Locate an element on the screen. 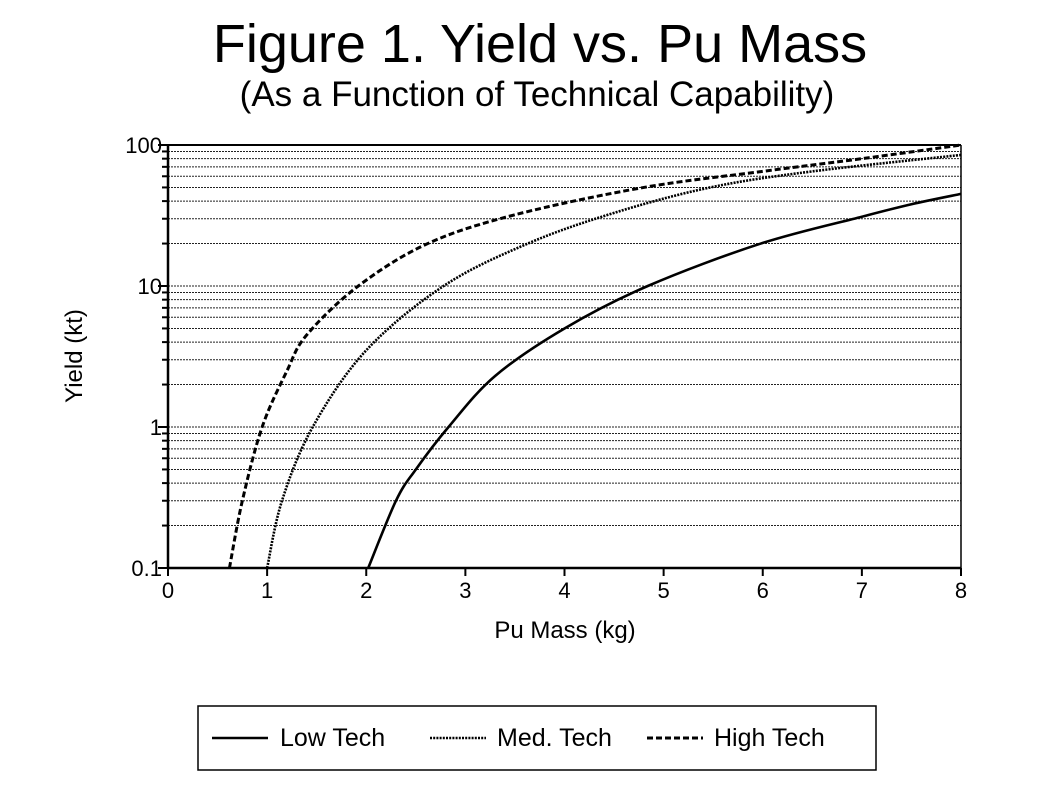 This screenshot has width=1054, height=791. chart-subtitle: (As a Function of Technical Capability) is located at coordinates (537, 94).